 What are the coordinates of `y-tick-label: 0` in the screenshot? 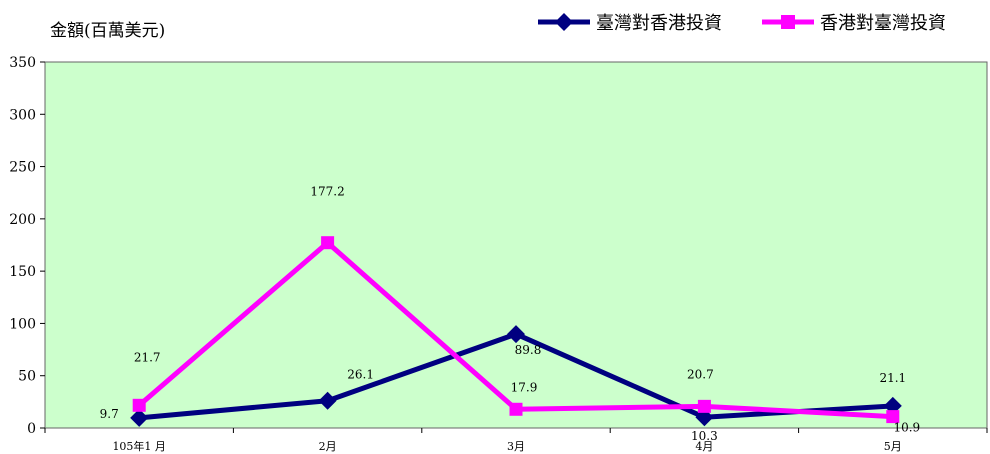 It's located at (31, 429).